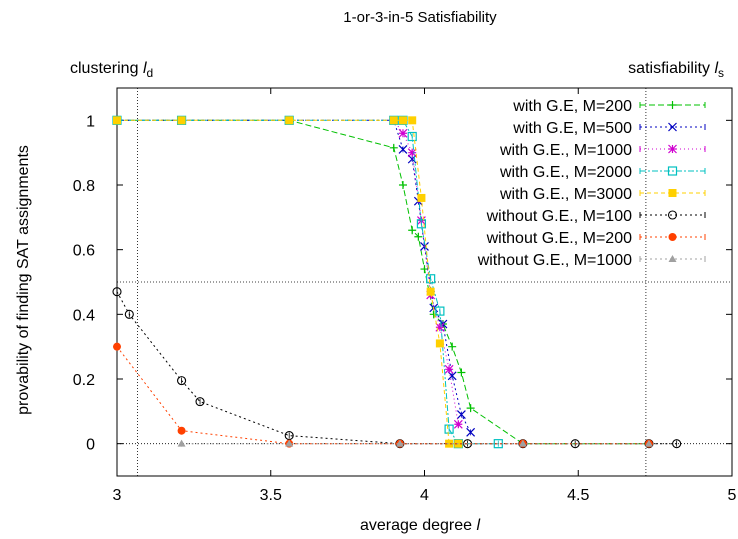  What do you see at coordinates (90, 121) in the screenshot?
I see `y-tick-label: 1` at bounding box center [90, 121].